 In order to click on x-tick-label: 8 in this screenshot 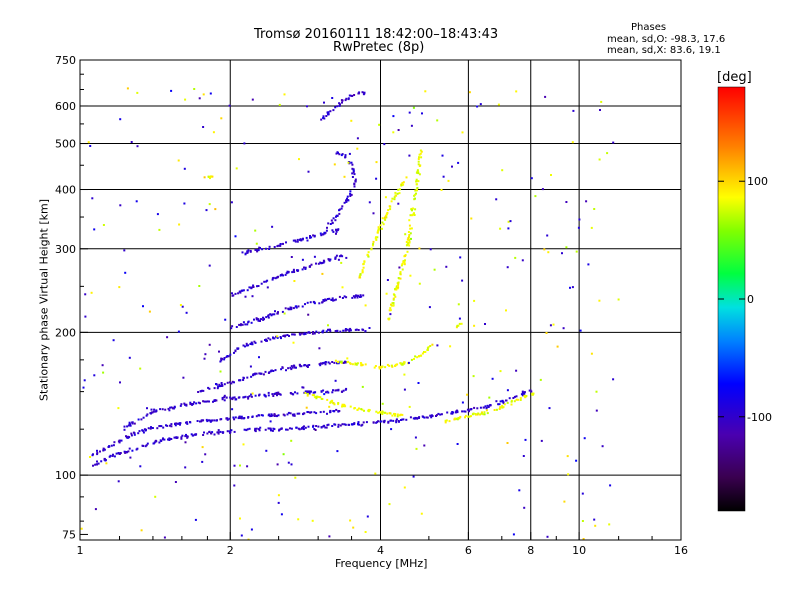, I will do `click(530, 550)`.